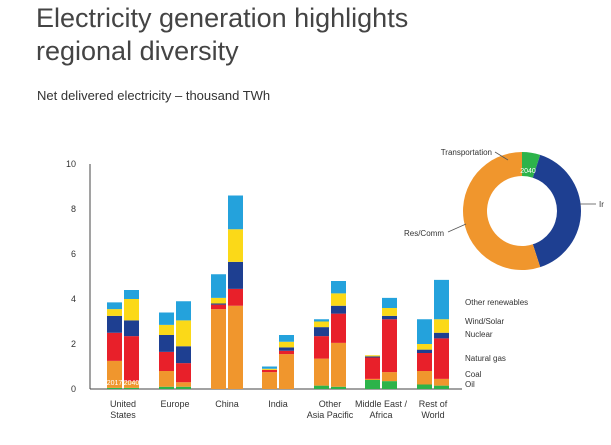 This screenshot has height=445, width=611. I want to click on year-label: 2017, so click(115, 383).